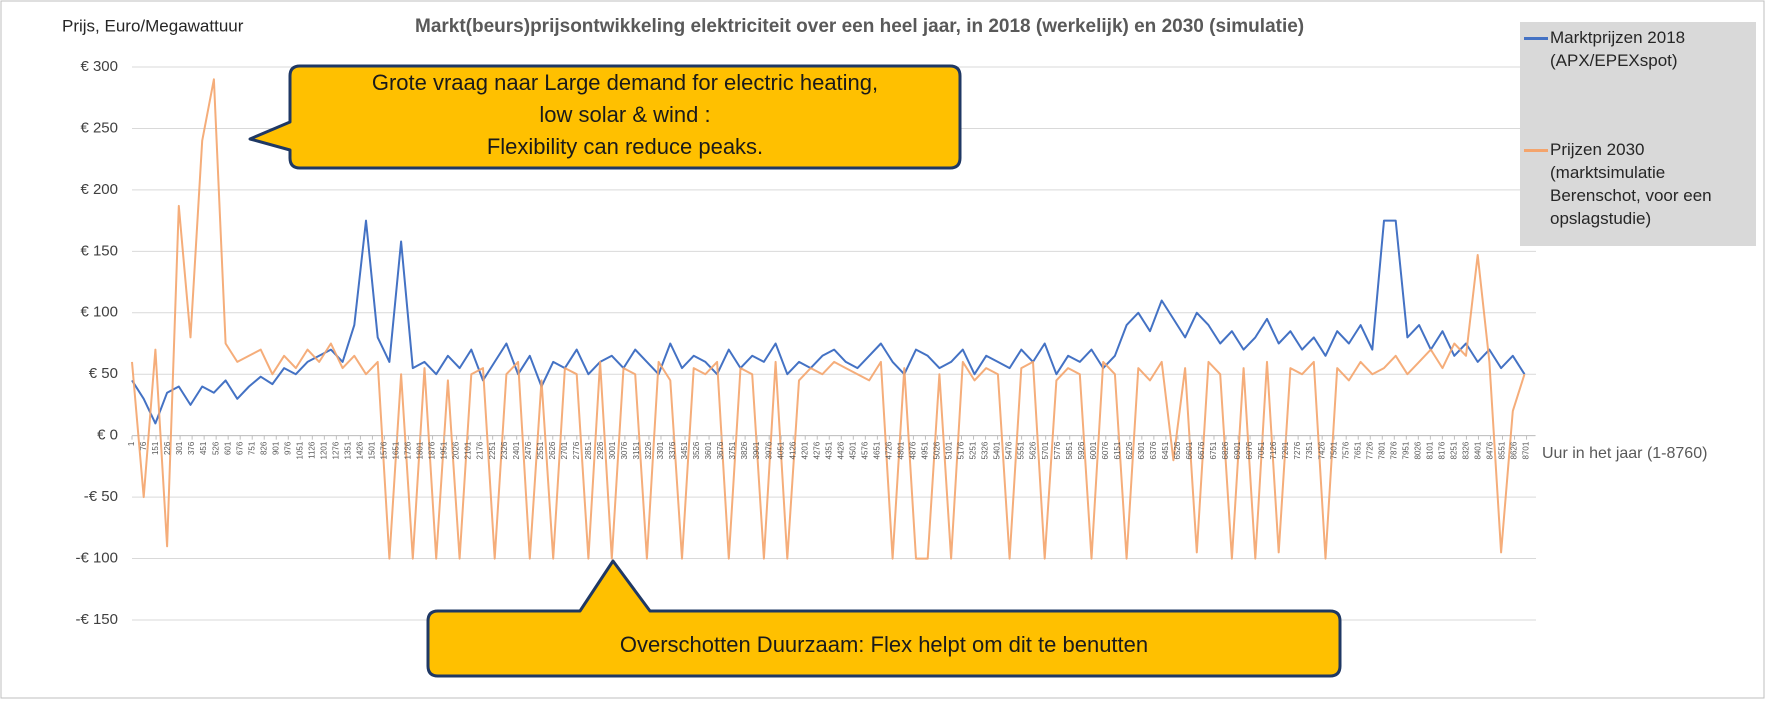 The height and width of the screenshot is (704, 1765). What do you see at coordinates (1393, 450) in the screenshot?
I see `x-tick-label: 7876` at bounding box center [1393, 450].